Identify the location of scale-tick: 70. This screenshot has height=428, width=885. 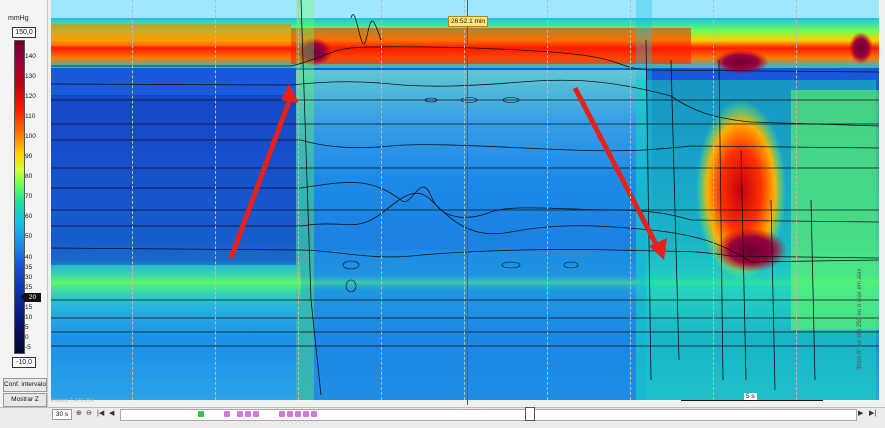
(29, 196).